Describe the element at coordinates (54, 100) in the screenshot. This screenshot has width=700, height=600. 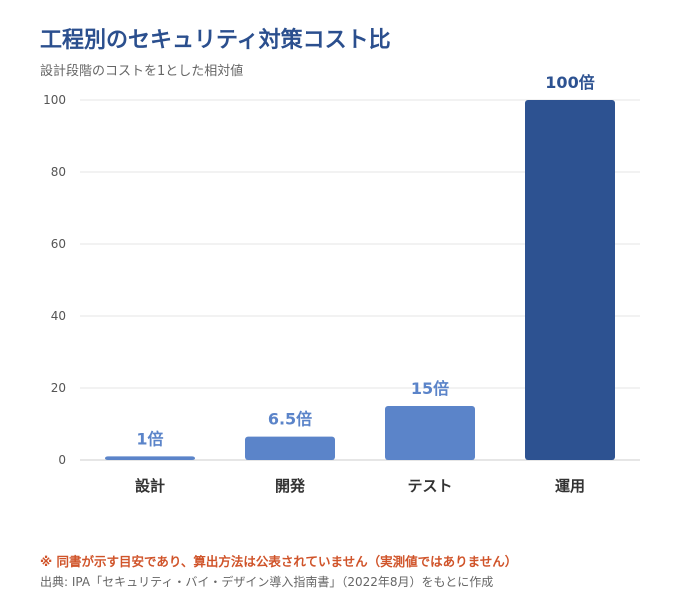
I see `y-tick-label: 100` at that location.